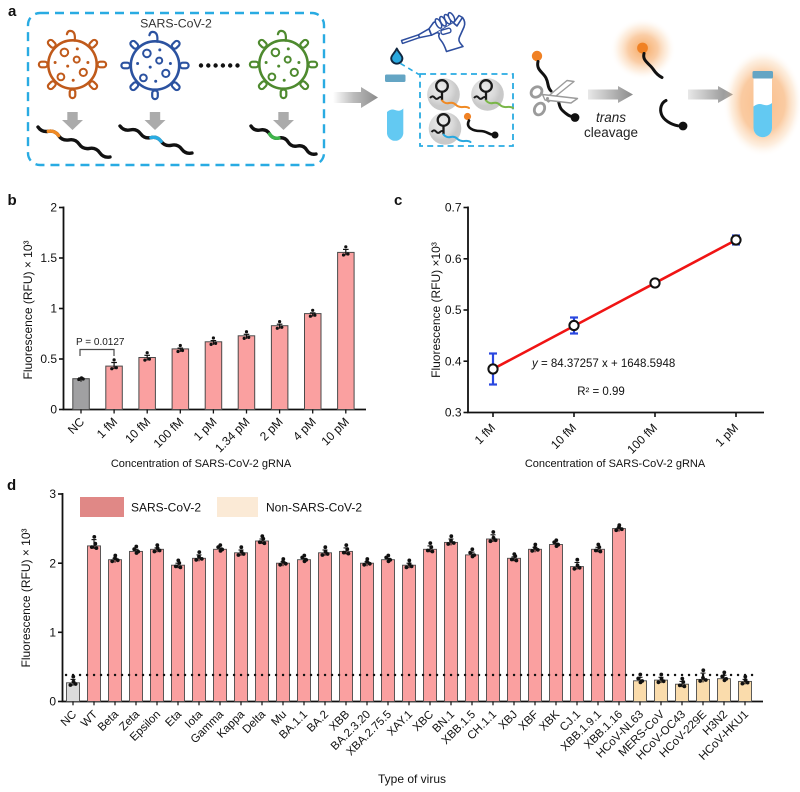 The height and width of the screenshot is (792, 800). I want to click on svg-text: cleavage, so click(611, 132).